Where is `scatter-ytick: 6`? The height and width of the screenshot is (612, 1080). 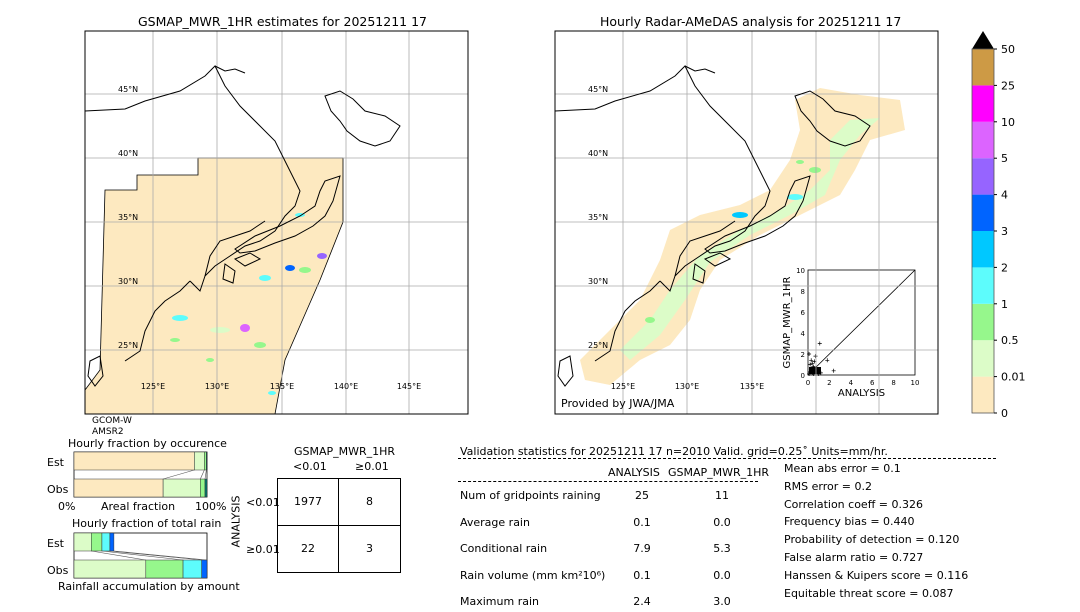
scatter-ytick: 6 is located at coordinates (803, 313).